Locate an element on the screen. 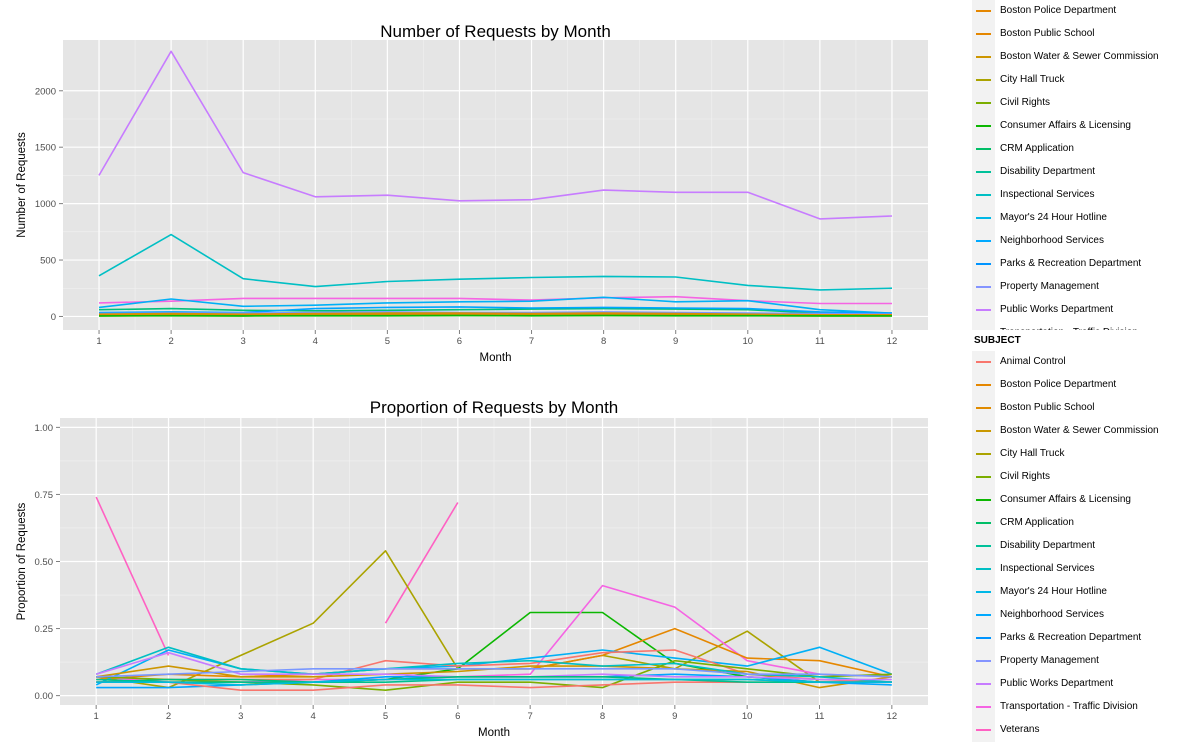  legend-item: Mayor's 24 Hour Hotline is located at coordinates (1085, 218).